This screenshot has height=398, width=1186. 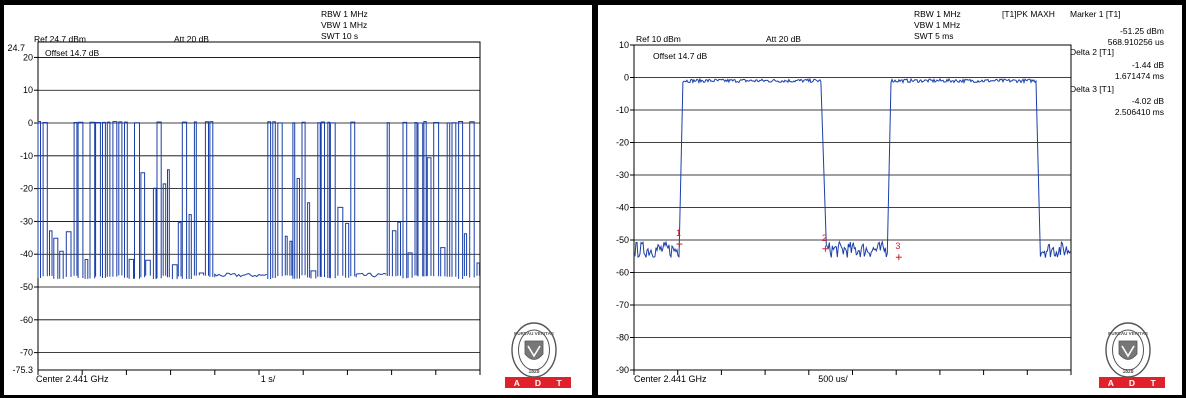 I want to click on marker-1-time: 568.910256 us, so click(x=1136, y=42).